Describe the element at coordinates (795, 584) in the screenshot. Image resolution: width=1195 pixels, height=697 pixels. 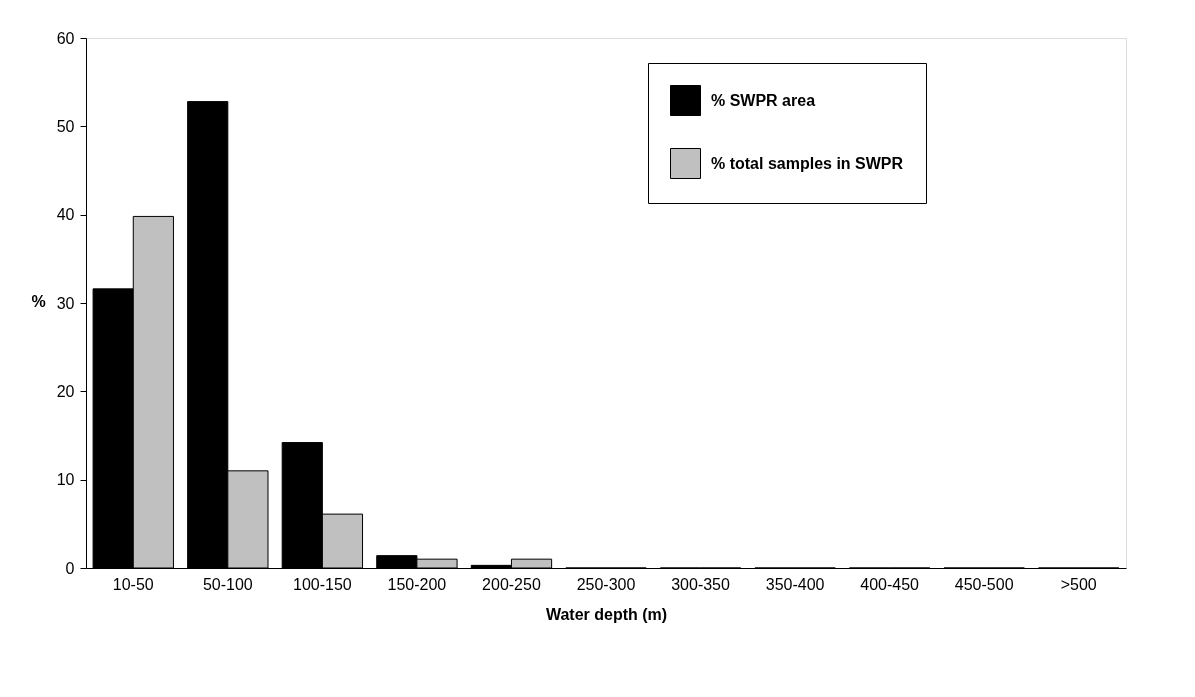
I see `x-tick-label: 350-400` at that location.